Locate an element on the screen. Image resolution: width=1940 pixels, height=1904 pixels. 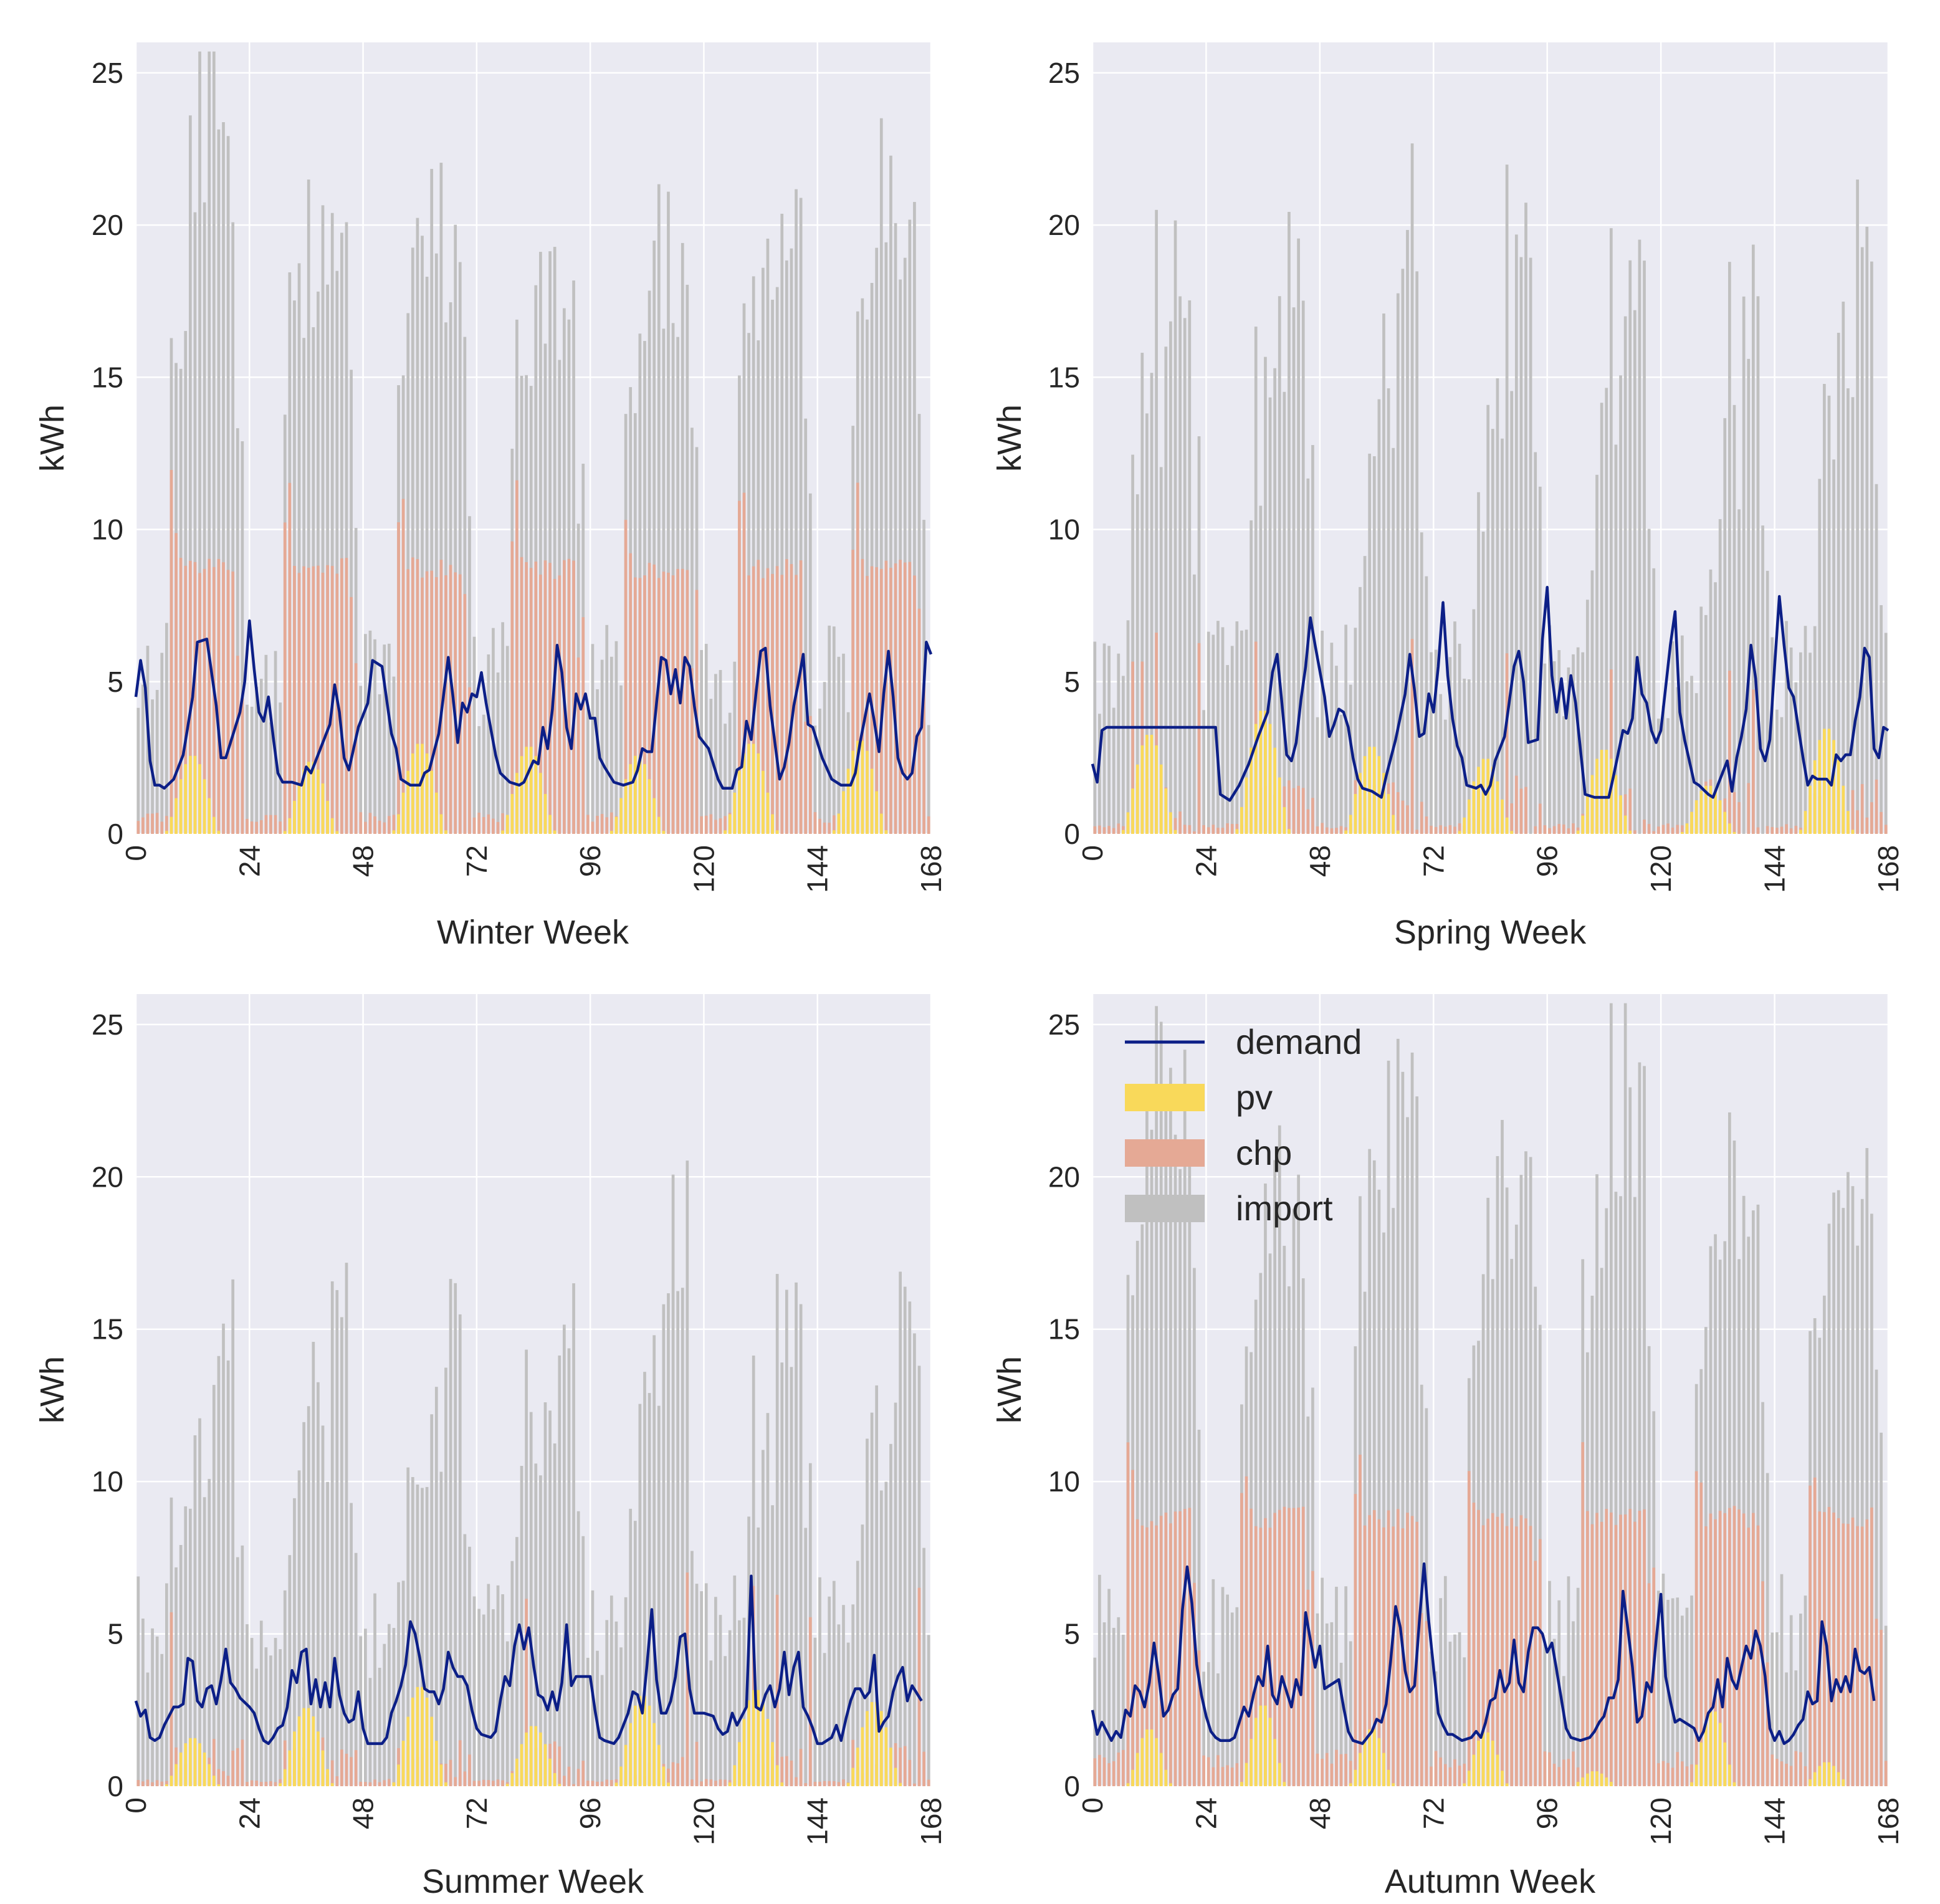
stacked-bars is located at coordinates (1490, 489).